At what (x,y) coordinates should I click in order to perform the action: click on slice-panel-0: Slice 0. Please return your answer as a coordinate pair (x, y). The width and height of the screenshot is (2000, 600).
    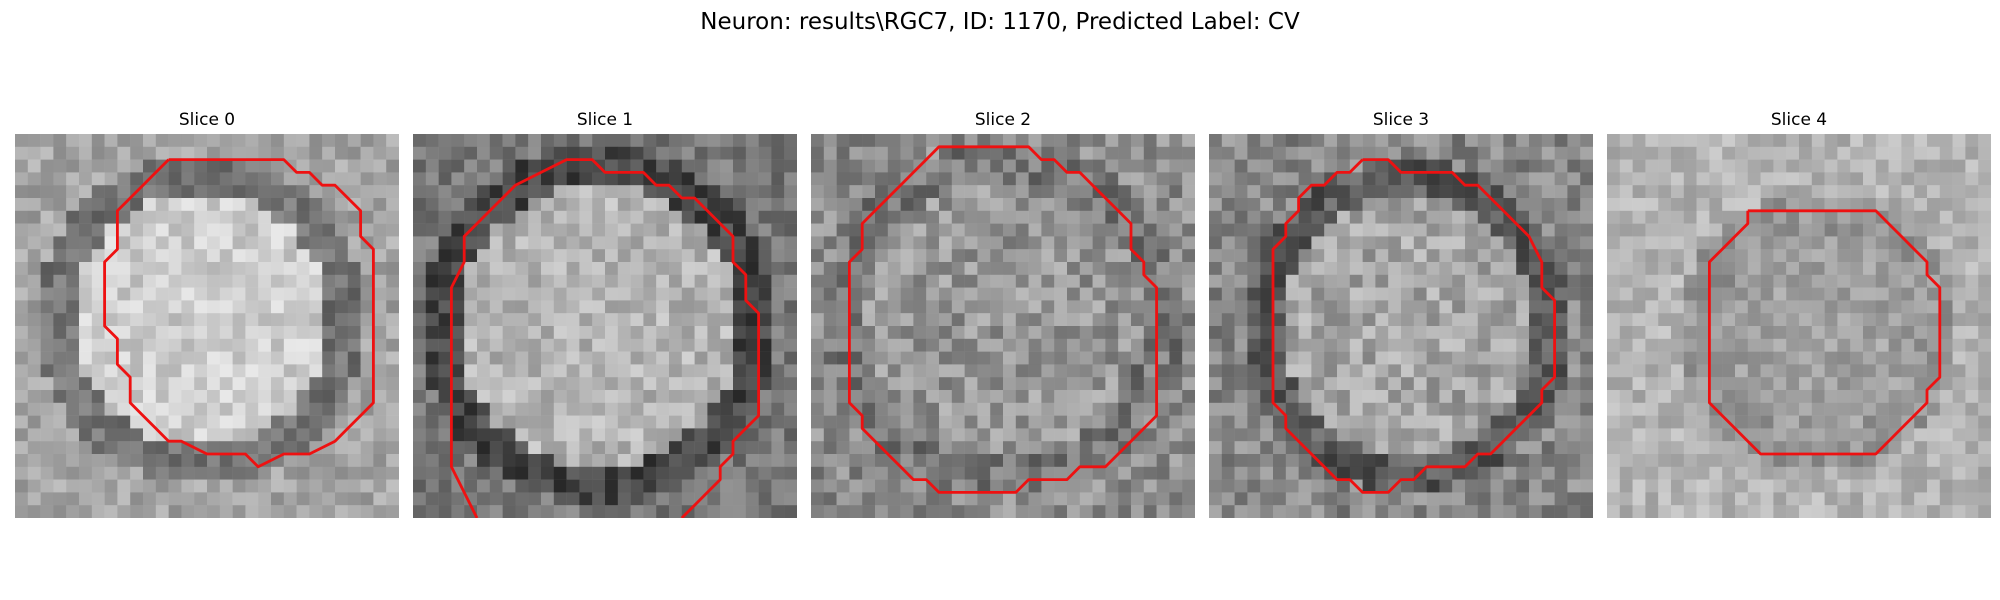
    Looking at the image, I should click on (207, 312).